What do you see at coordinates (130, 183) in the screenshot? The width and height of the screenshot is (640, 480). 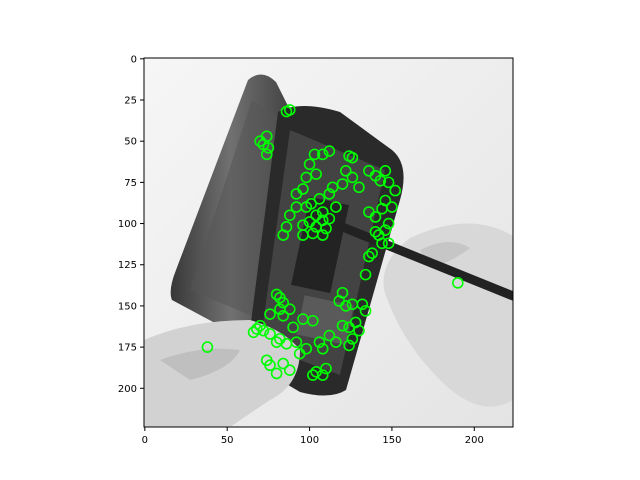 I see `y-tick-label: 75` at bounding box center [130, 183].